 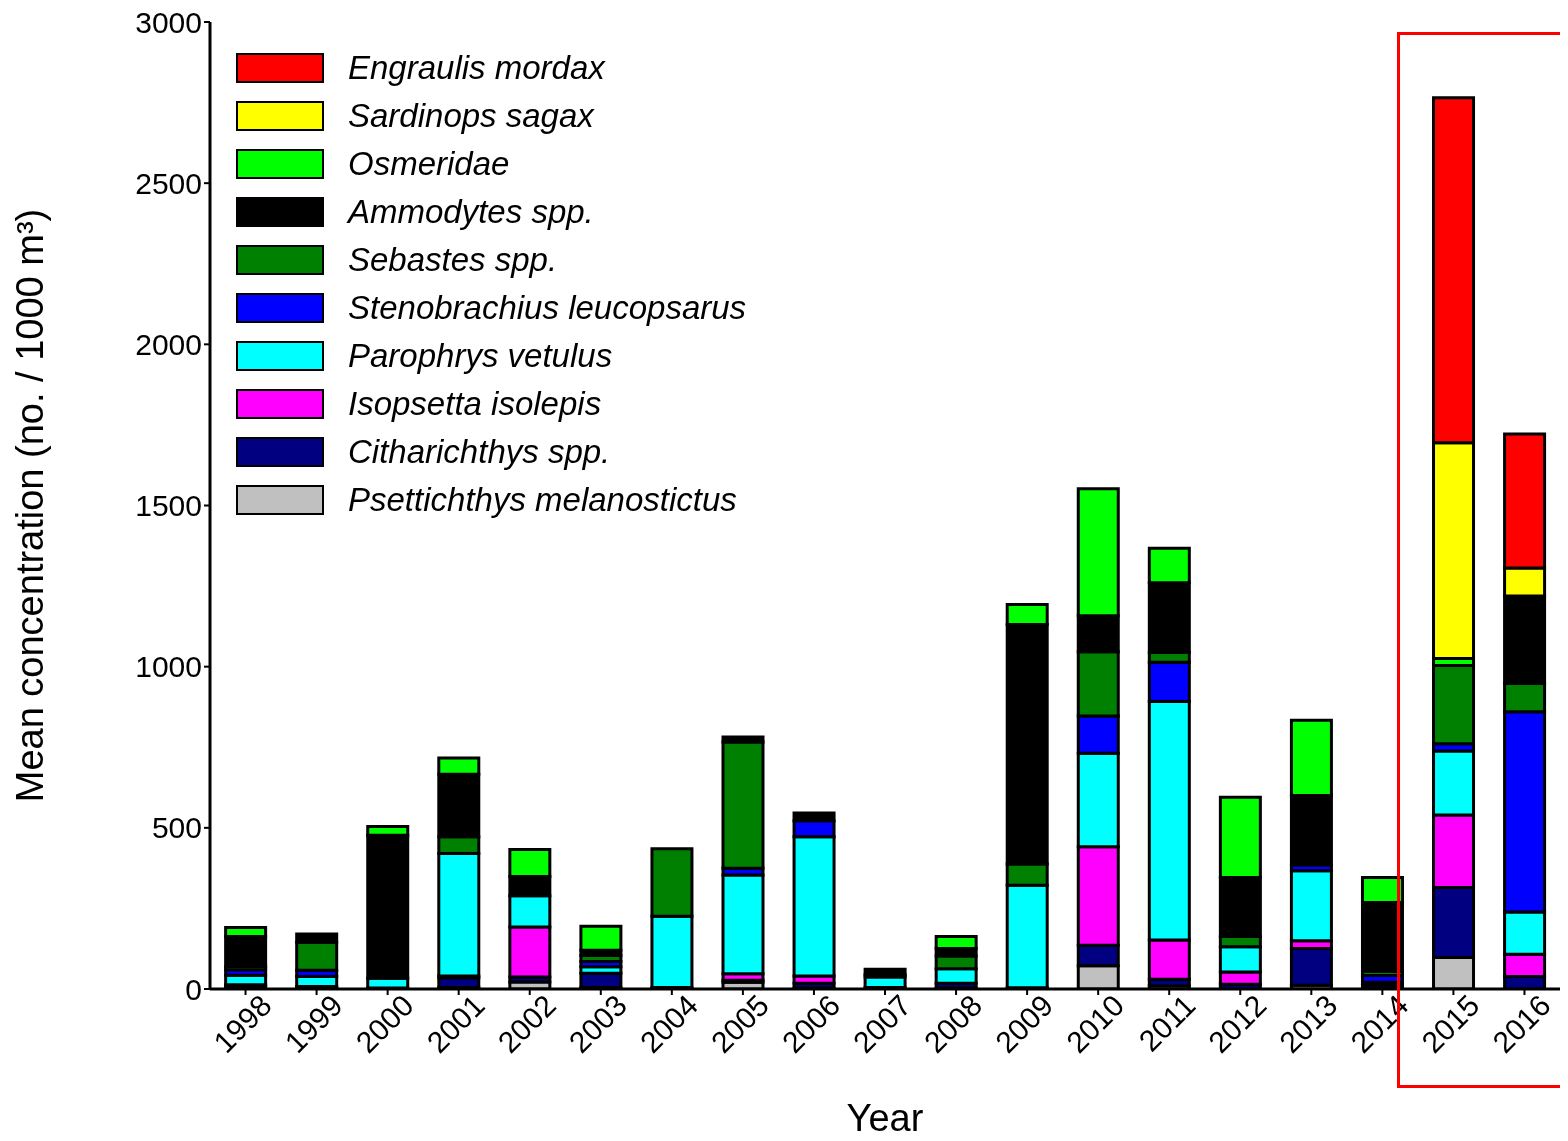 I want to click on legend-label: Engraulis mordax, so click(x=476, y=68).